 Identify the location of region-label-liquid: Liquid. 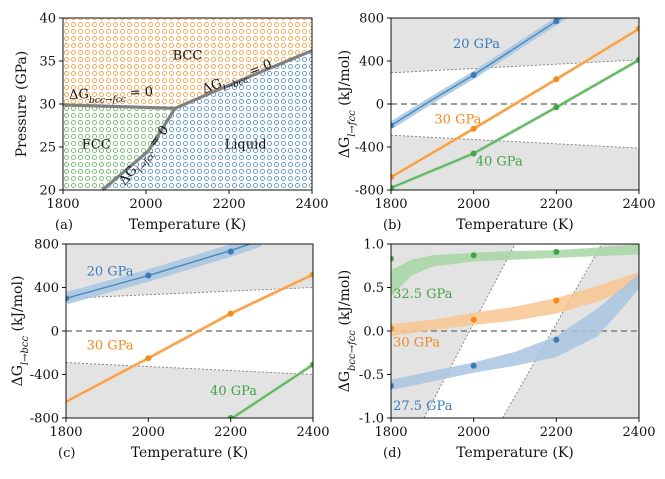
(246, 145).